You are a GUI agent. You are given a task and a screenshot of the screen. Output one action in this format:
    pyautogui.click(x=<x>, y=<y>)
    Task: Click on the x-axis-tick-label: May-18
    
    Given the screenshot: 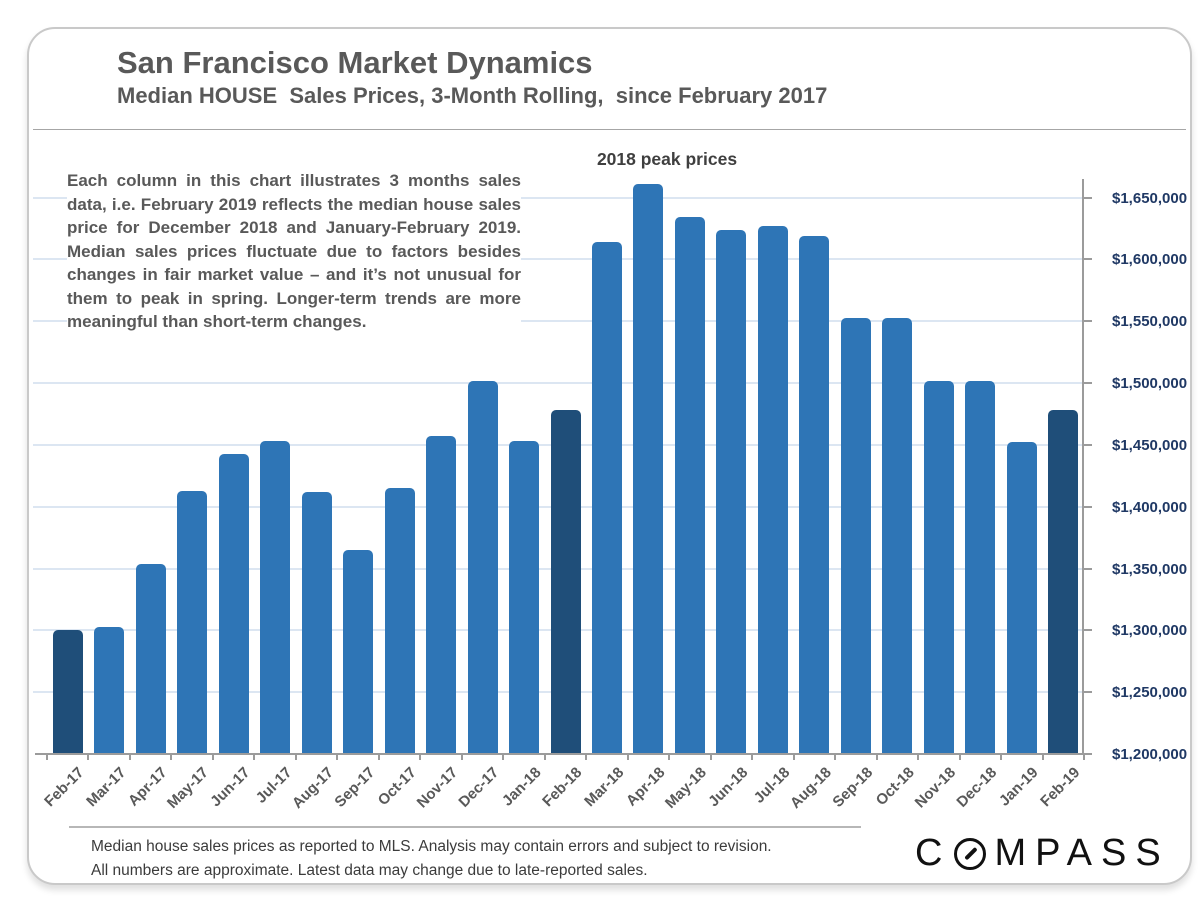 What is the action you would take?
    pyautogui.click(x=685, y=788)
    